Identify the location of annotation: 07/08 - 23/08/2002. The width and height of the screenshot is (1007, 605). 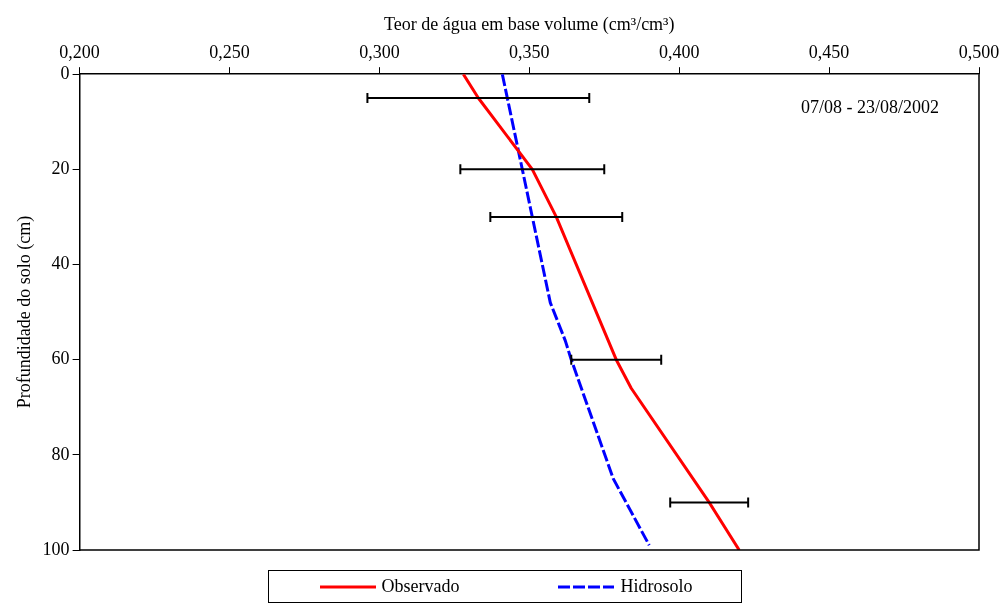
(870, 106).